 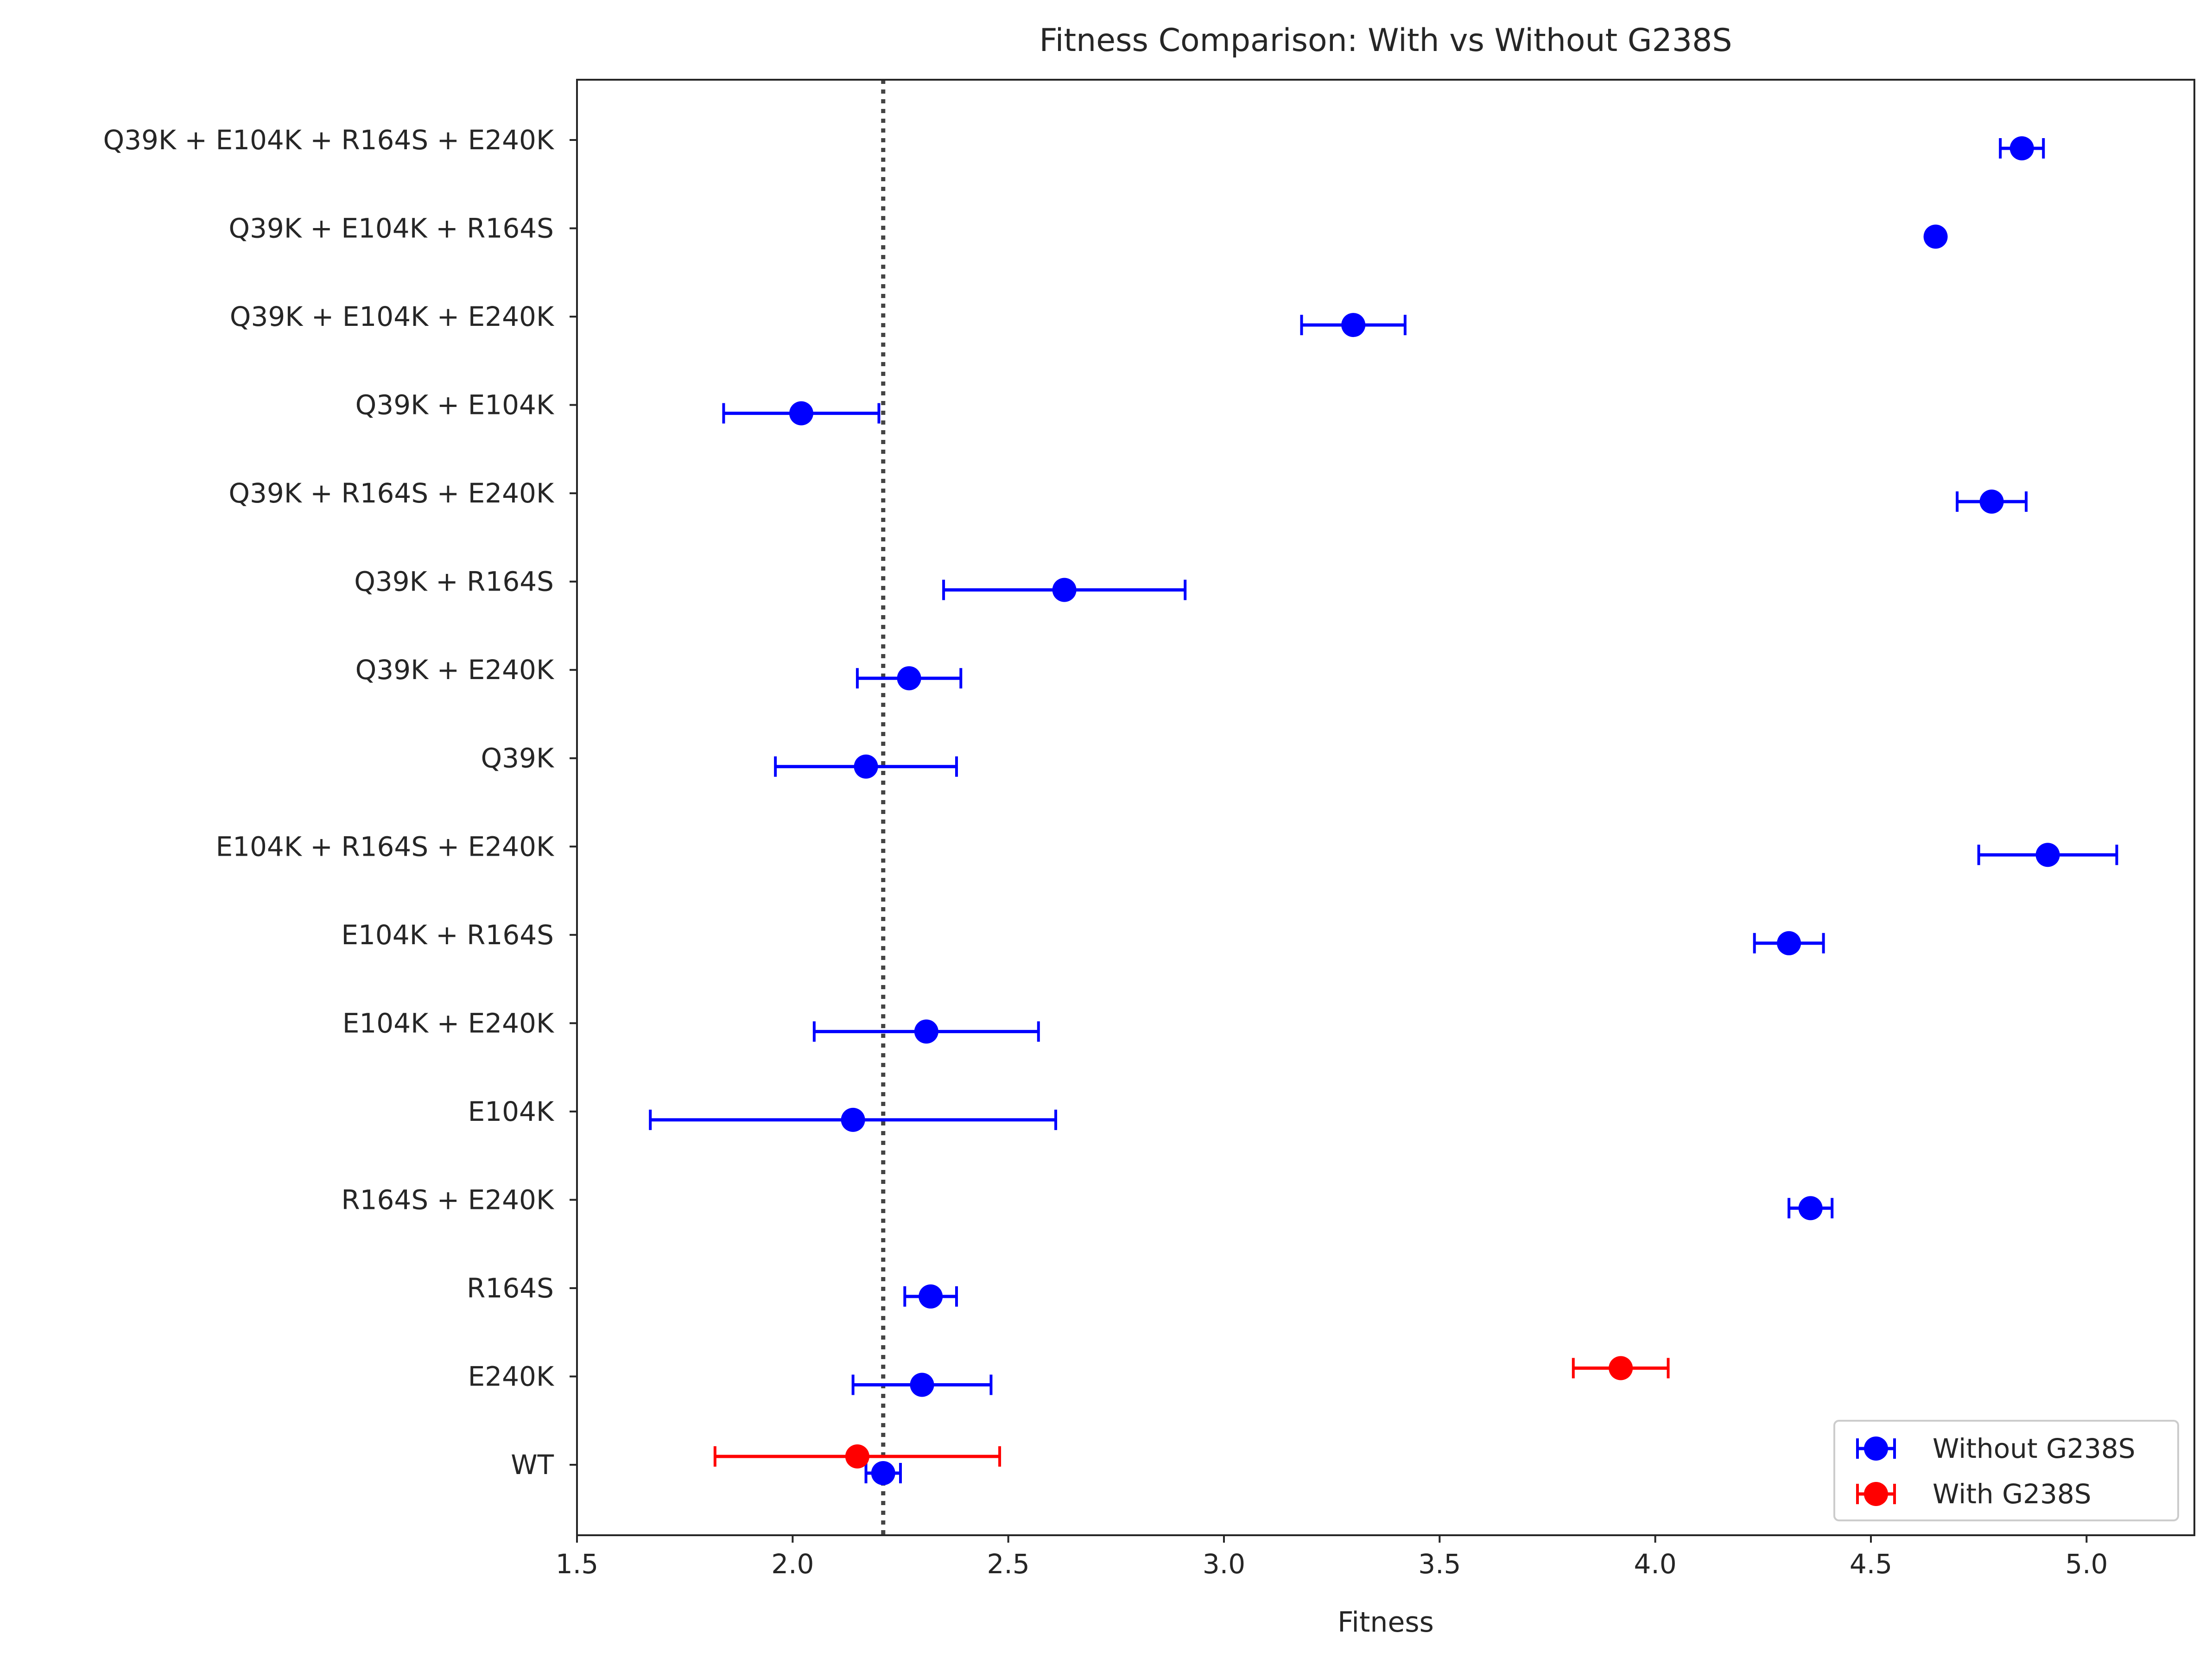 I want to click on point-without-g238s-q39k-e240k, so click(x=909, y=678).